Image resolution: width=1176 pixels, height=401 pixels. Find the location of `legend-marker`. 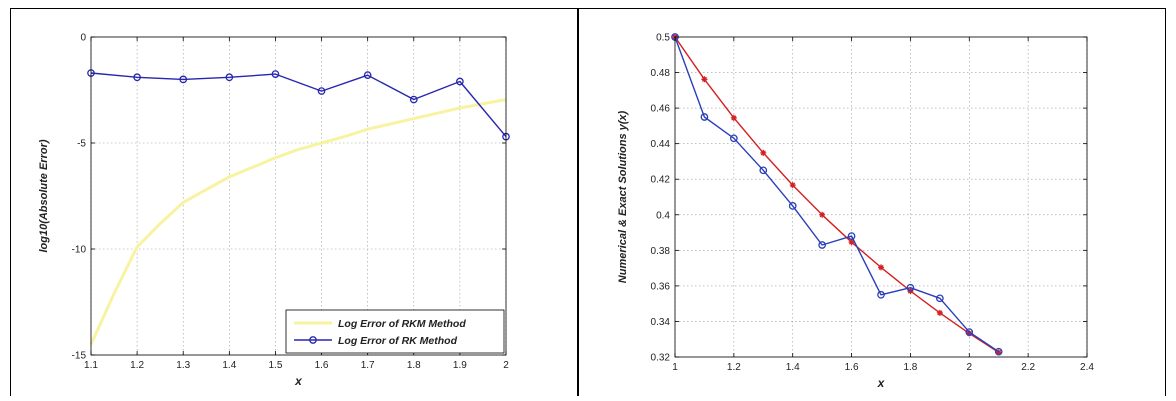

legend-marker is located at coordinates (313, 340).